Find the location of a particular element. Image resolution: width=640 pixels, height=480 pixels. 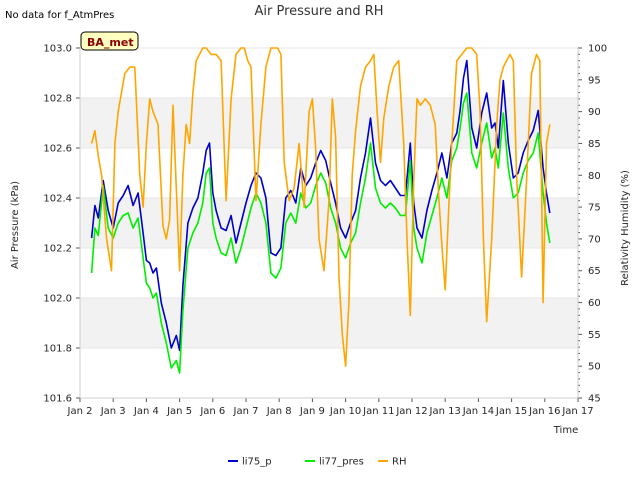

legend-label-rh: RH is located at coordinates (399, 462).